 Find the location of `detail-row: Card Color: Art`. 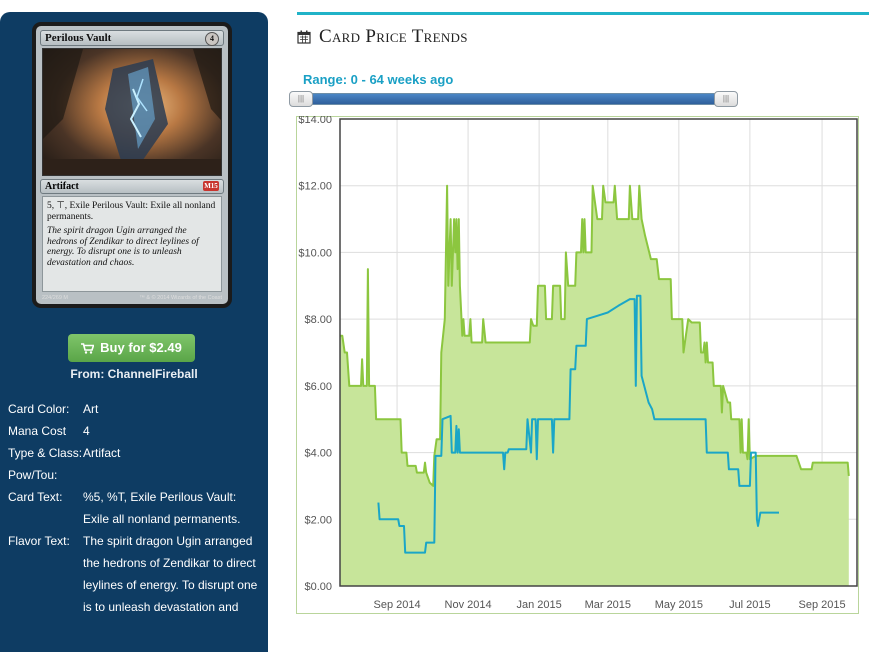

detail-row: Card Color: Art is located at coordinates (136, 409).